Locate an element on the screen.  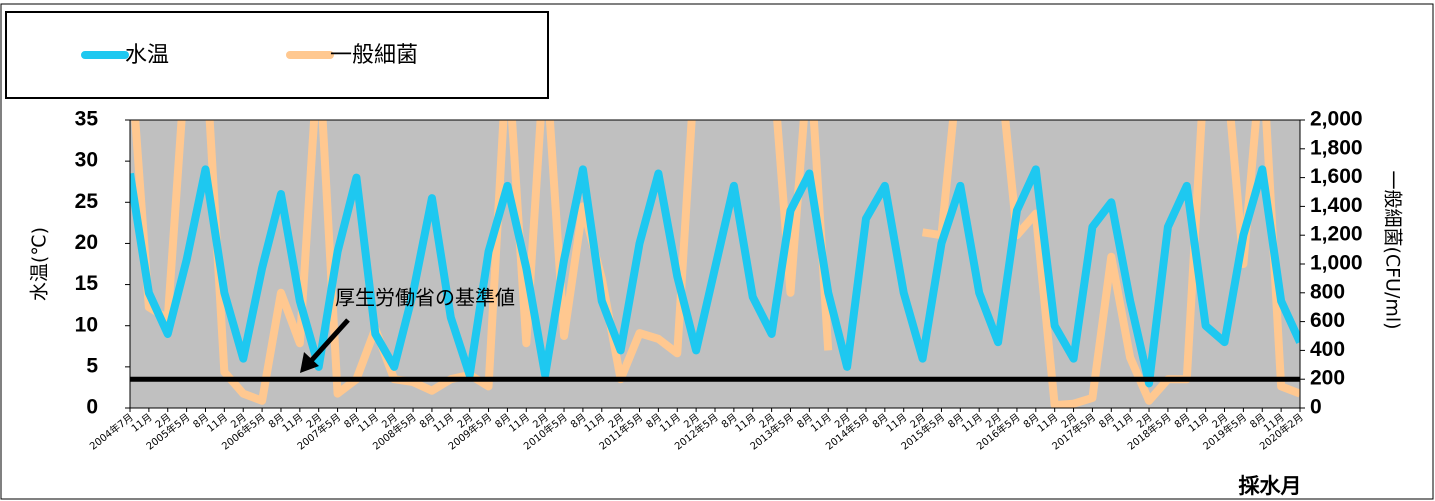
reference-label: 厚生労働省の基準値 is located at coordinates (425, 298).